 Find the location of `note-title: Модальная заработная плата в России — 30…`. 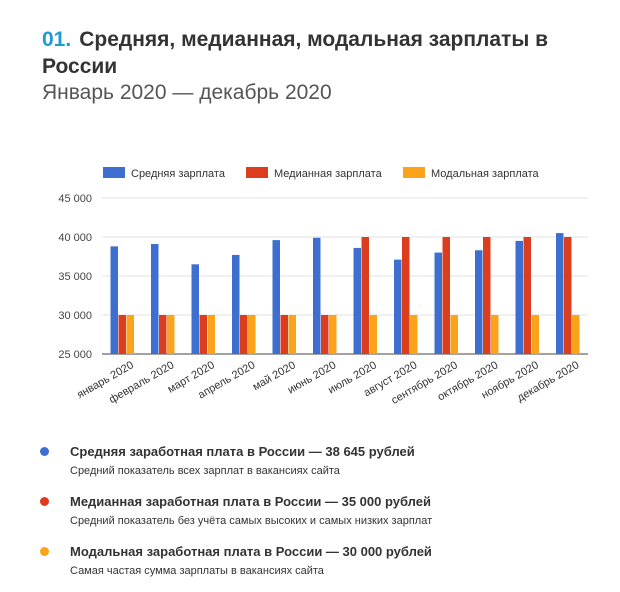

note-title: Модальная заработная плата в России — 30… is located at coordinates (251, 551).